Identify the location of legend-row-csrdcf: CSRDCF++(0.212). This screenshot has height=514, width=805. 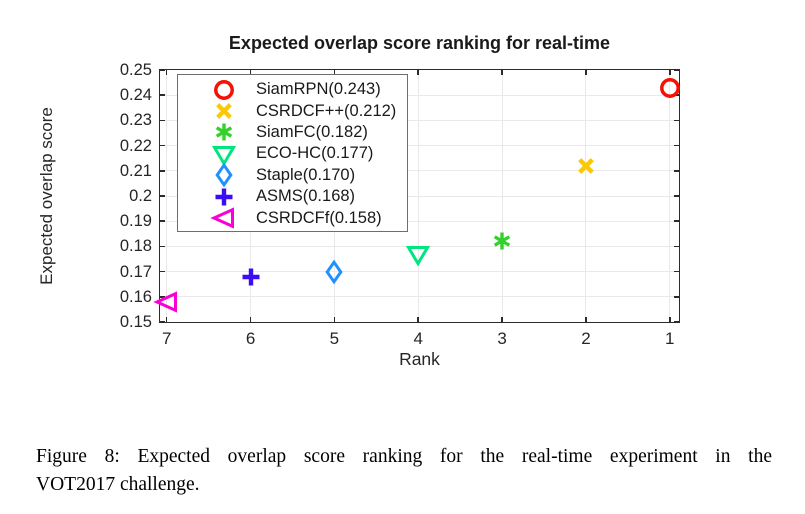
(292, 110).